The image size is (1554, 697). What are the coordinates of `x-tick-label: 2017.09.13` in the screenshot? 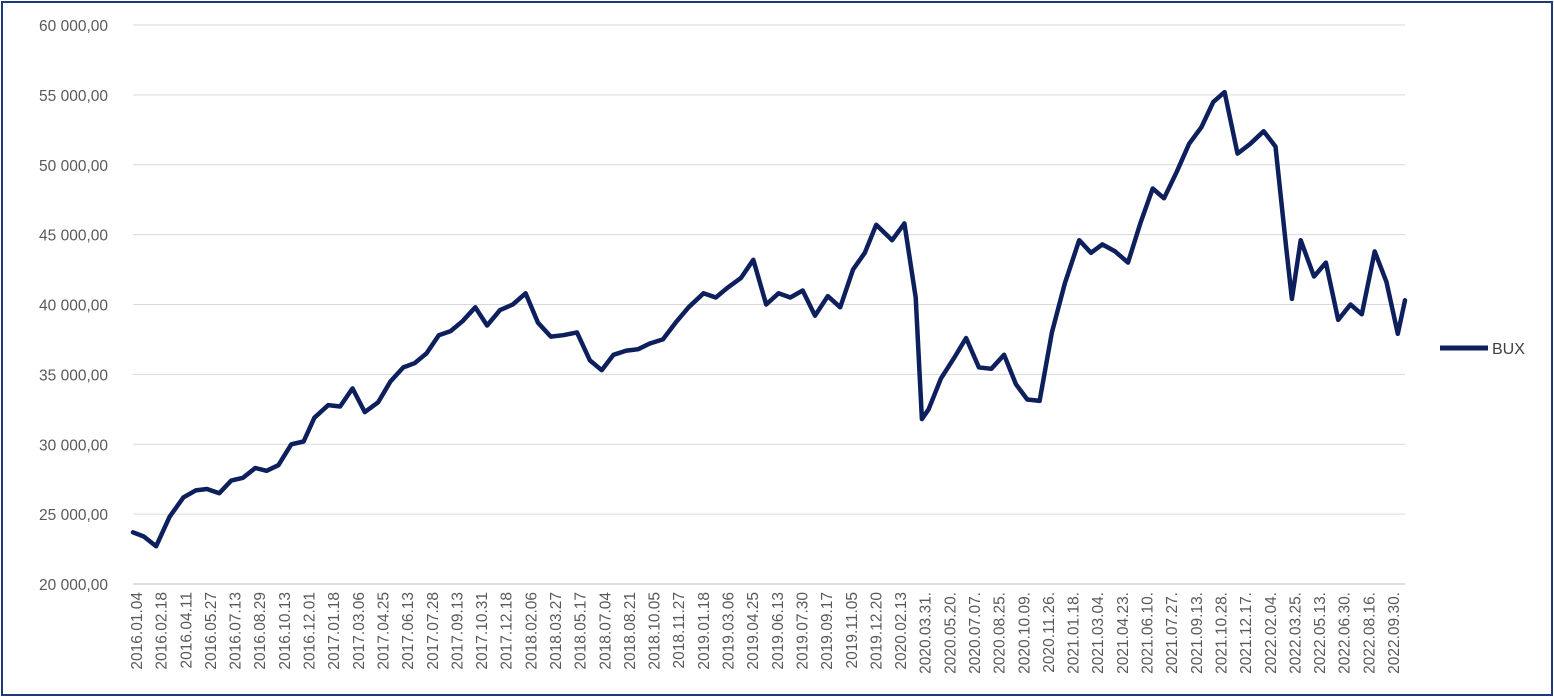 It's located at (457, 631).